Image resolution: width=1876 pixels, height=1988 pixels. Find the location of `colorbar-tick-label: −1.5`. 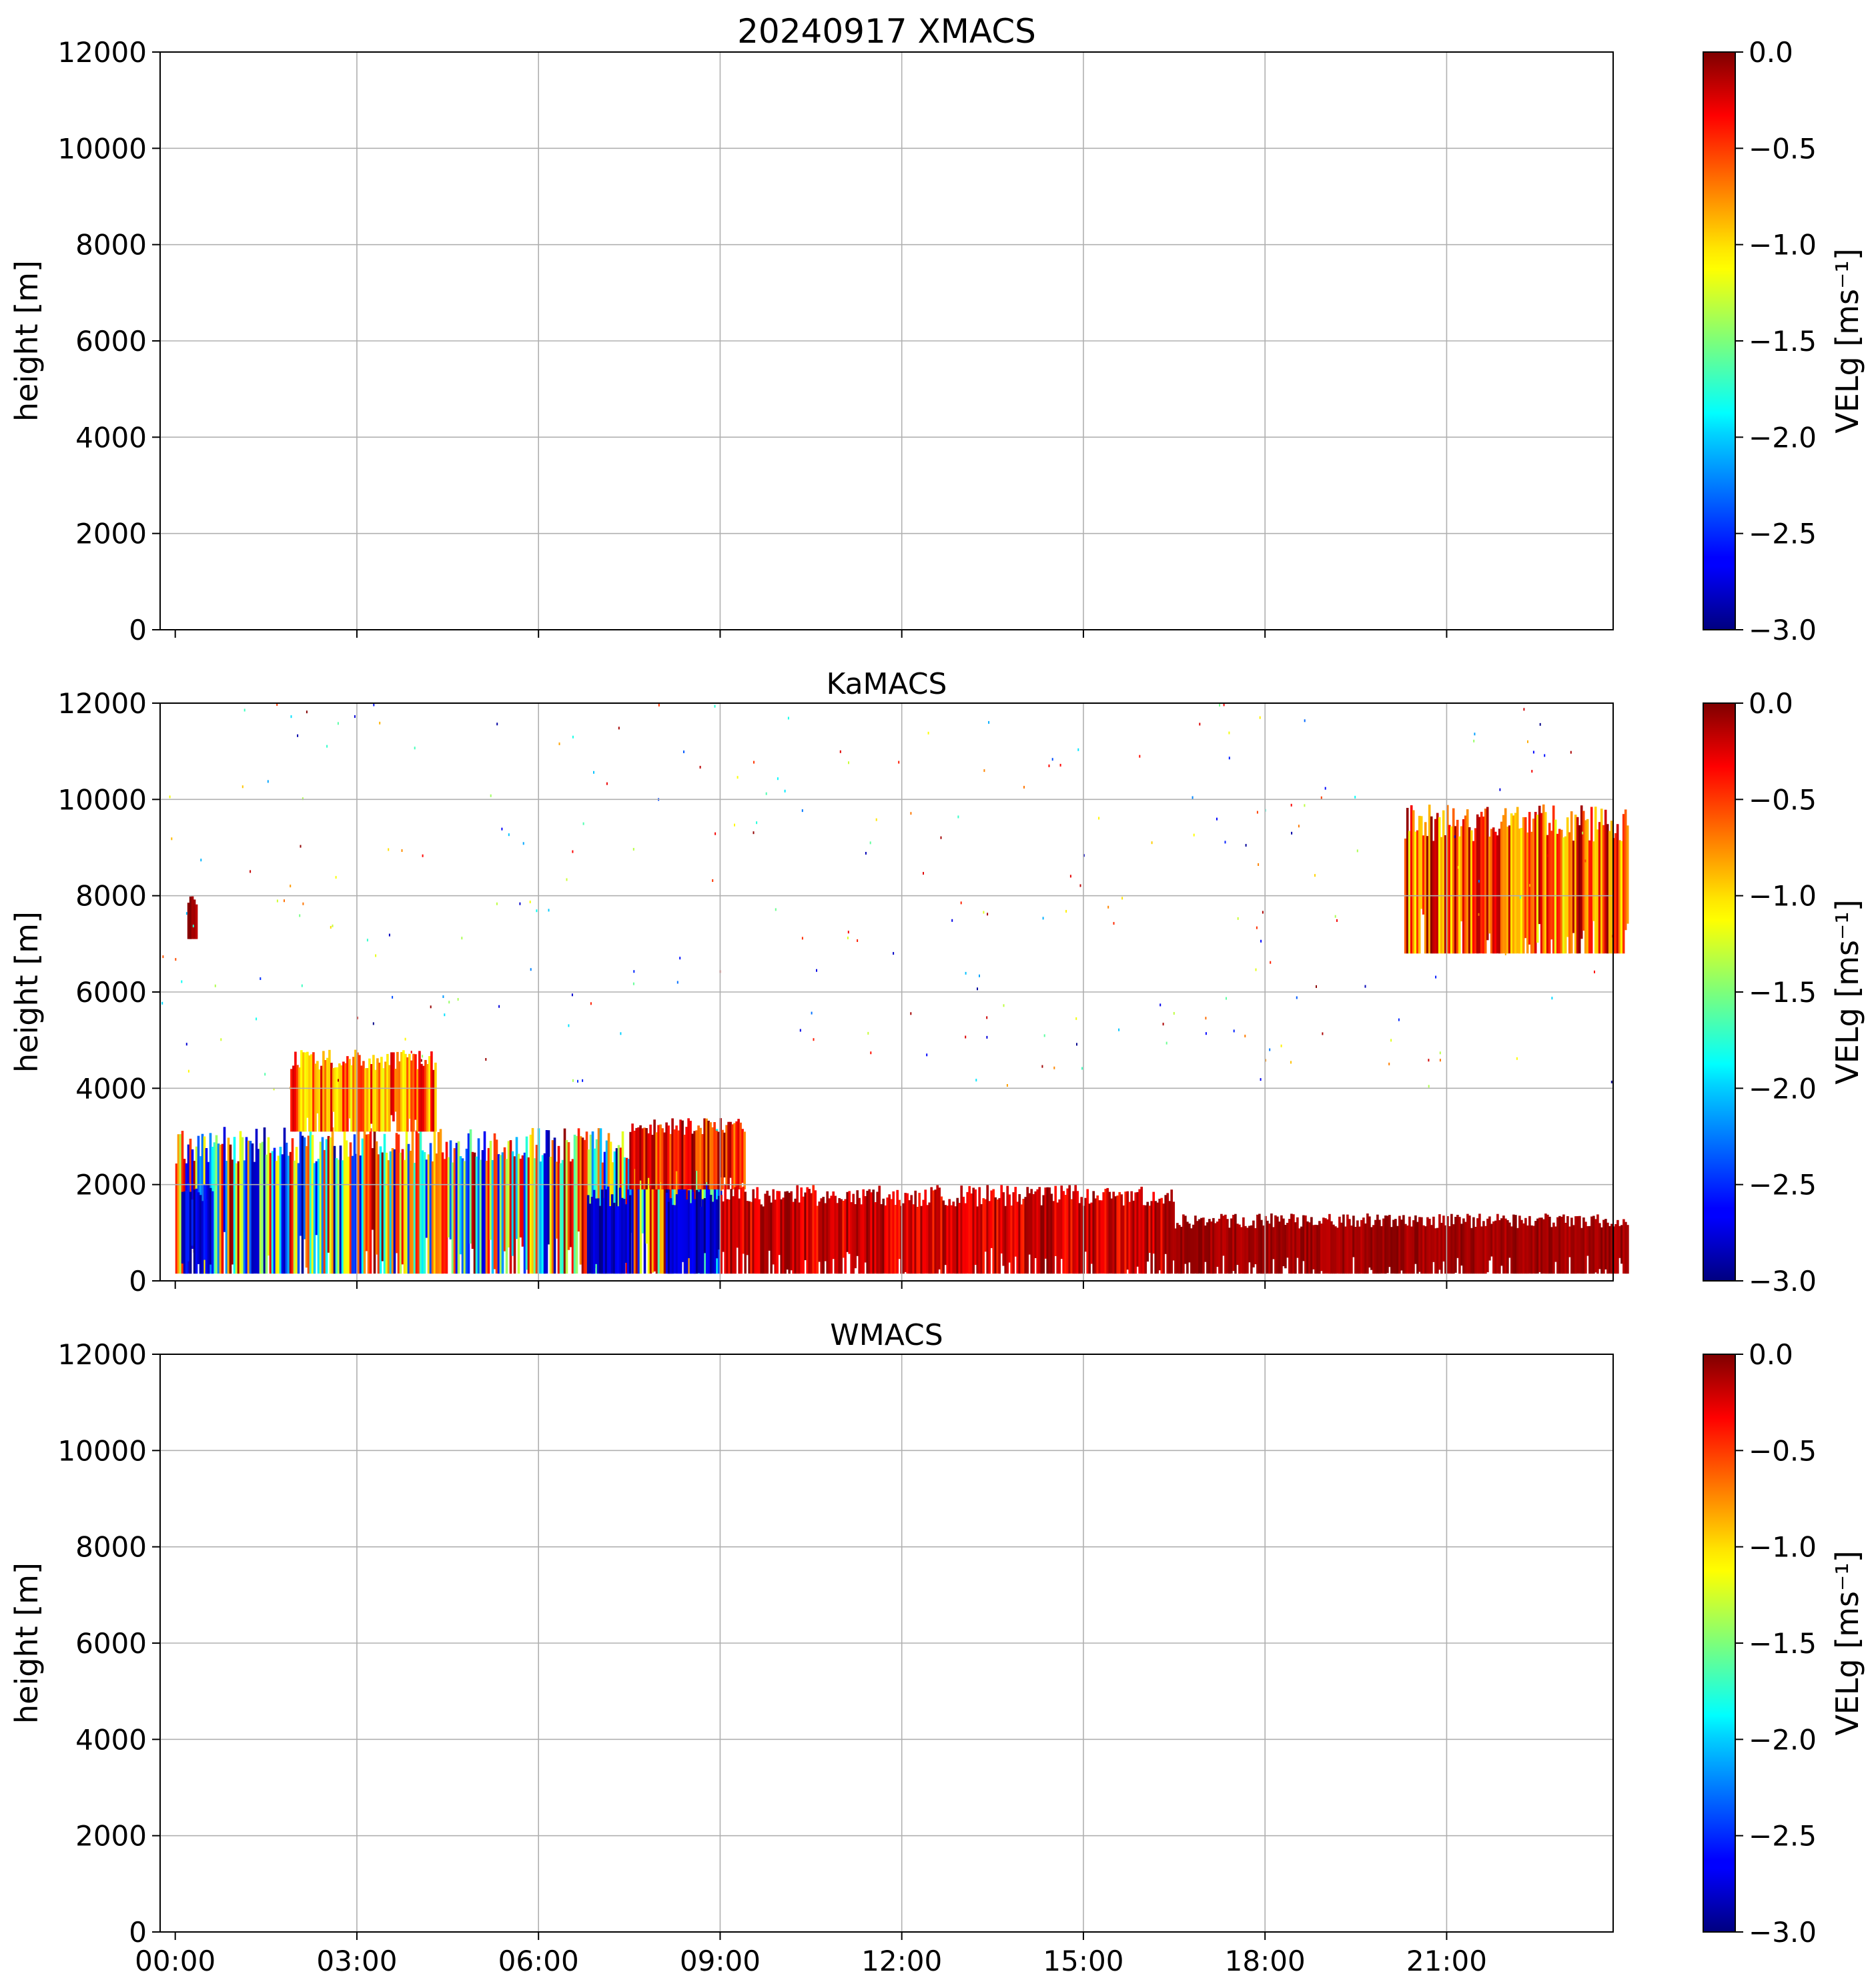

colorbar-tick-label: −1.5 is located at coordinates (1783, 992).